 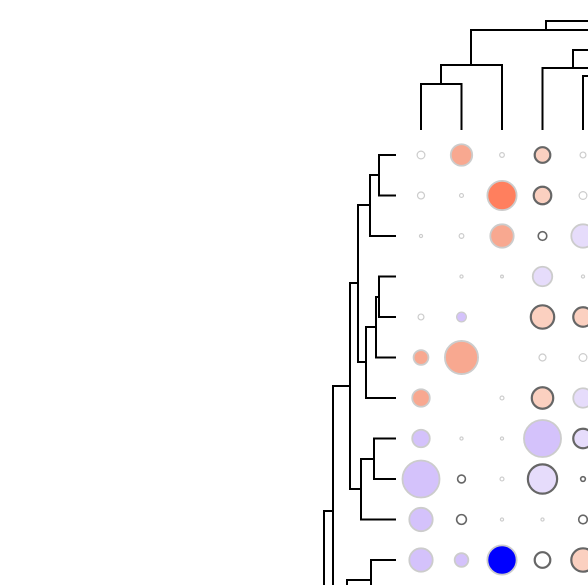 What do you see at coordinates (542, 236) in the screenshot?
I see `bubble-r3-c4` at bounding box center [542, 236].